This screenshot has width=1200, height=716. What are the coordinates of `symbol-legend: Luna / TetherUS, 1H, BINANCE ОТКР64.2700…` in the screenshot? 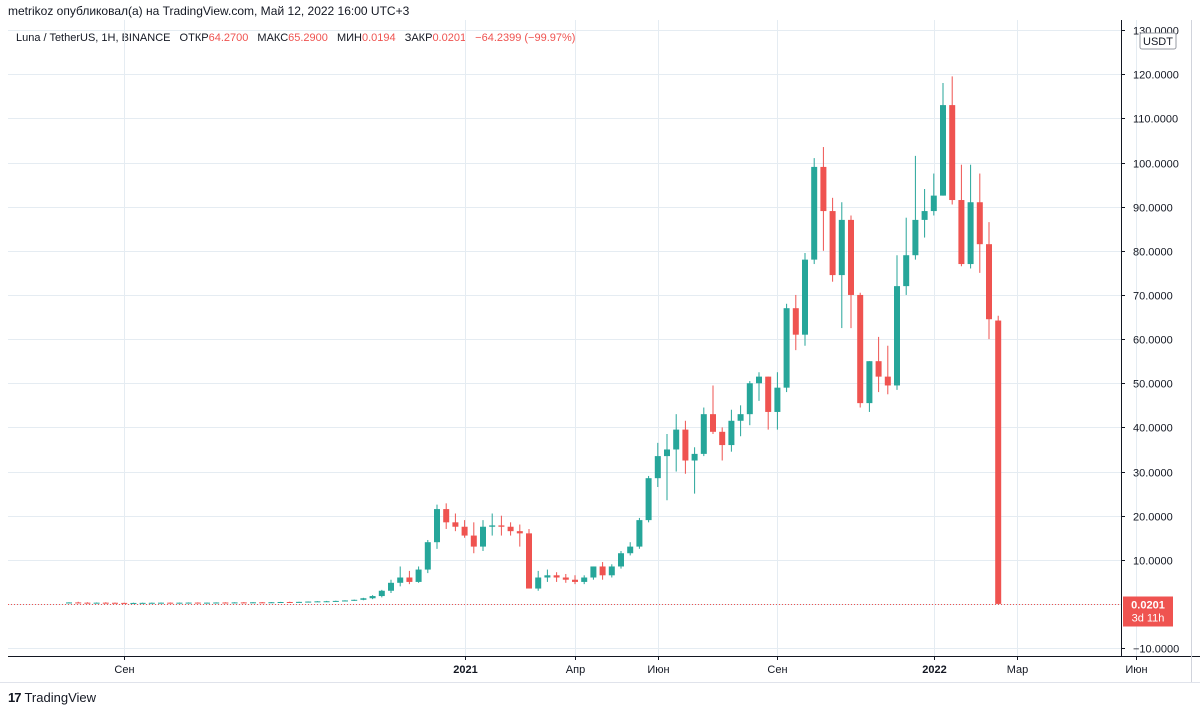 It's located at (295, 38).